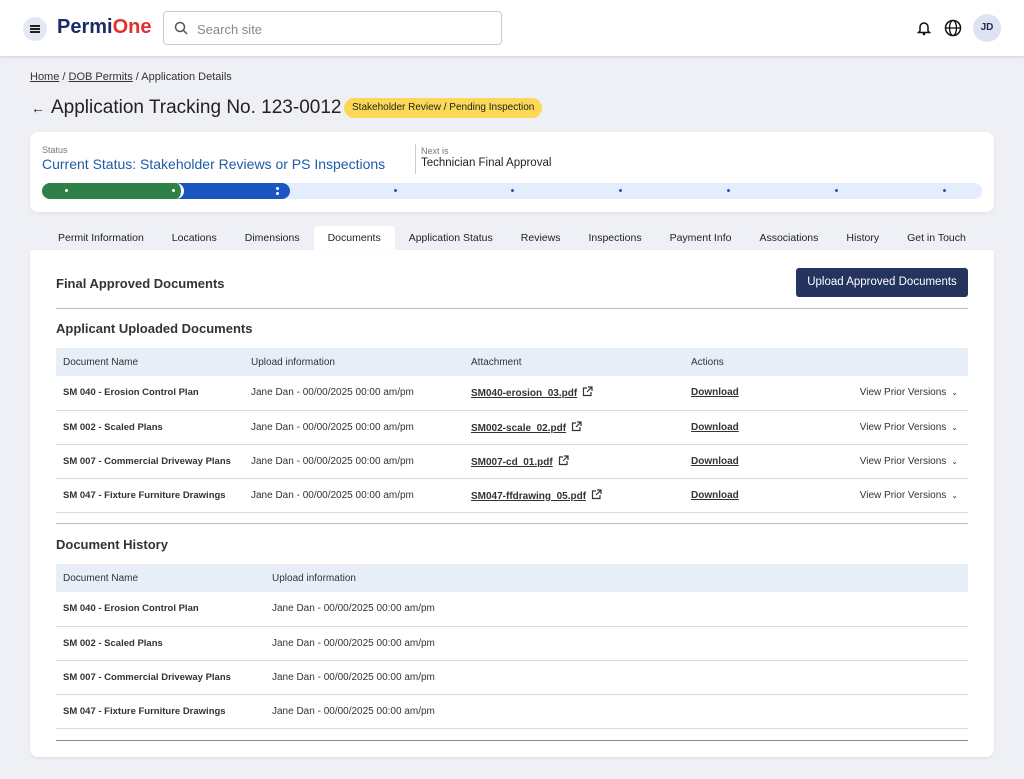 The width and height of the screenshot is (1024, 779). I want to click on attachment-link: SM007-cd_01.pdf, so click(512, 462).